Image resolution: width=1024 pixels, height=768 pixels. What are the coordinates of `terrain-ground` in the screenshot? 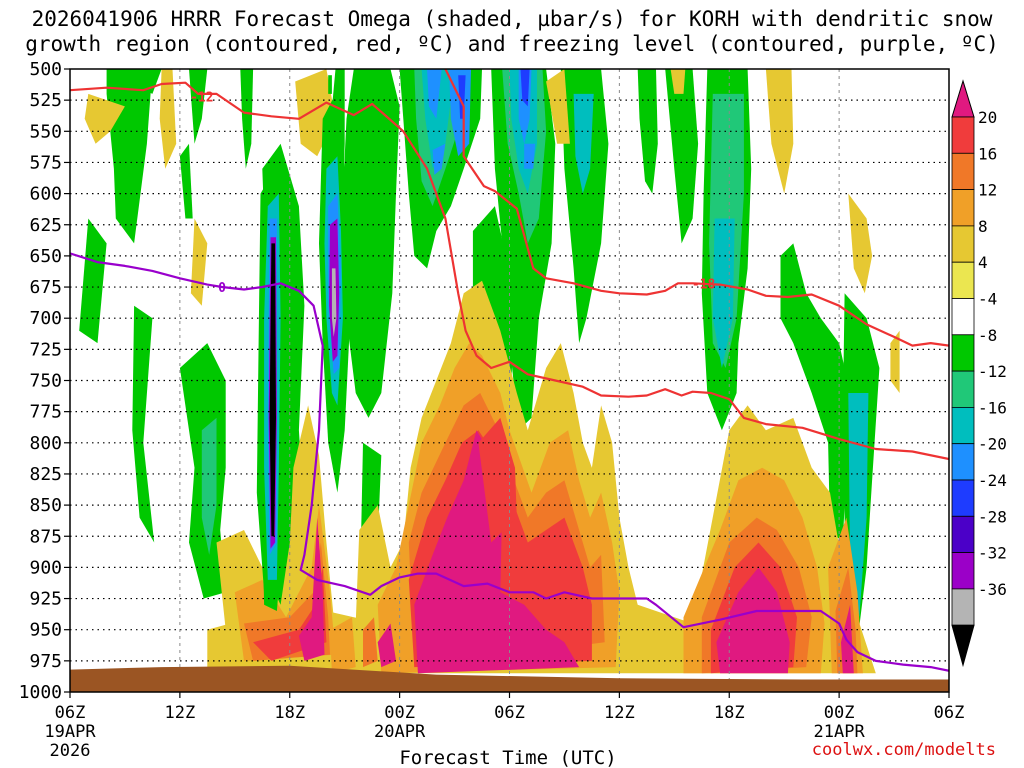 It's located at (509, 678).